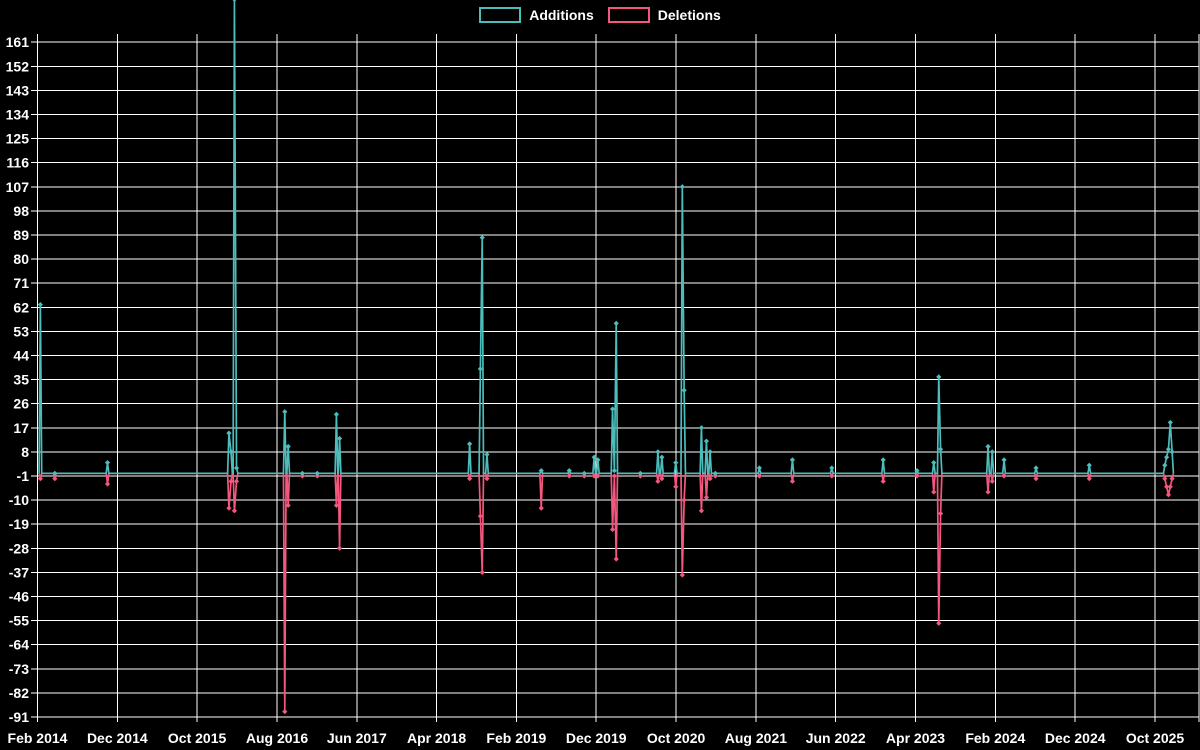  Describe the element at coordinates (21, 331) in the screenshot. I see `y-axis-tick-label: 53` at that location.